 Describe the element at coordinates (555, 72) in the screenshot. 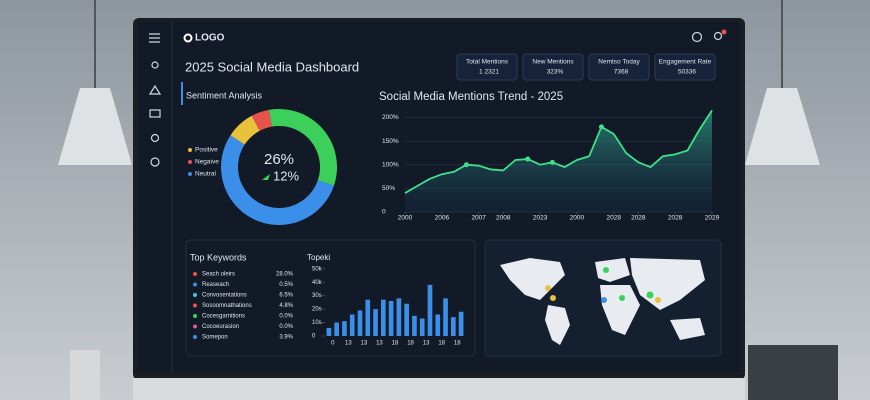

I see `kpi-value: 323%` at that location.